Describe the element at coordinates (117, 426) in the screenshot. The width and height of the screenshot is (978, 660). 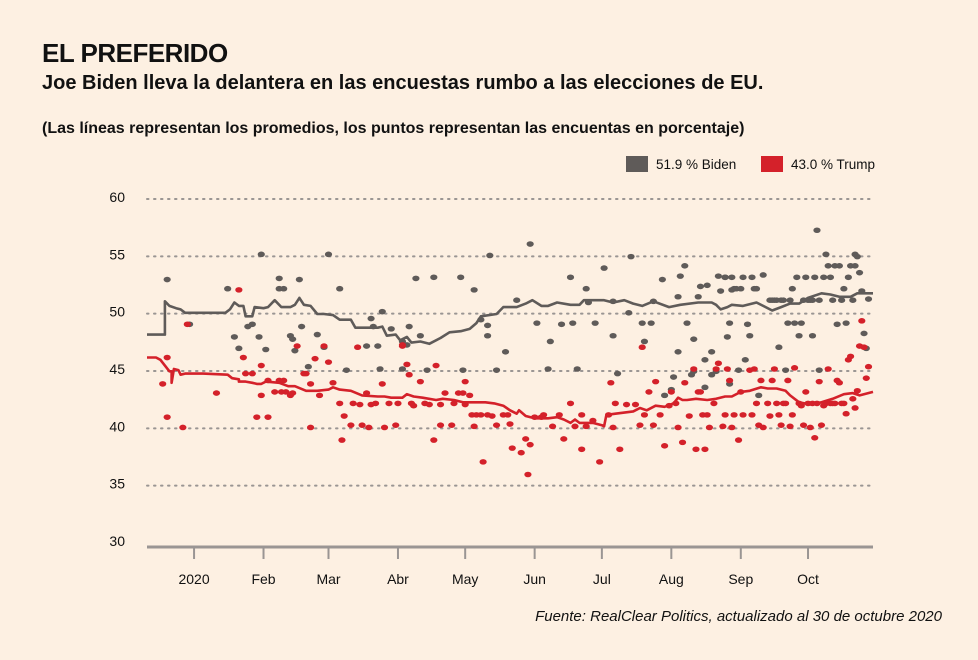
I see `y-tick-label: 40` at that location.